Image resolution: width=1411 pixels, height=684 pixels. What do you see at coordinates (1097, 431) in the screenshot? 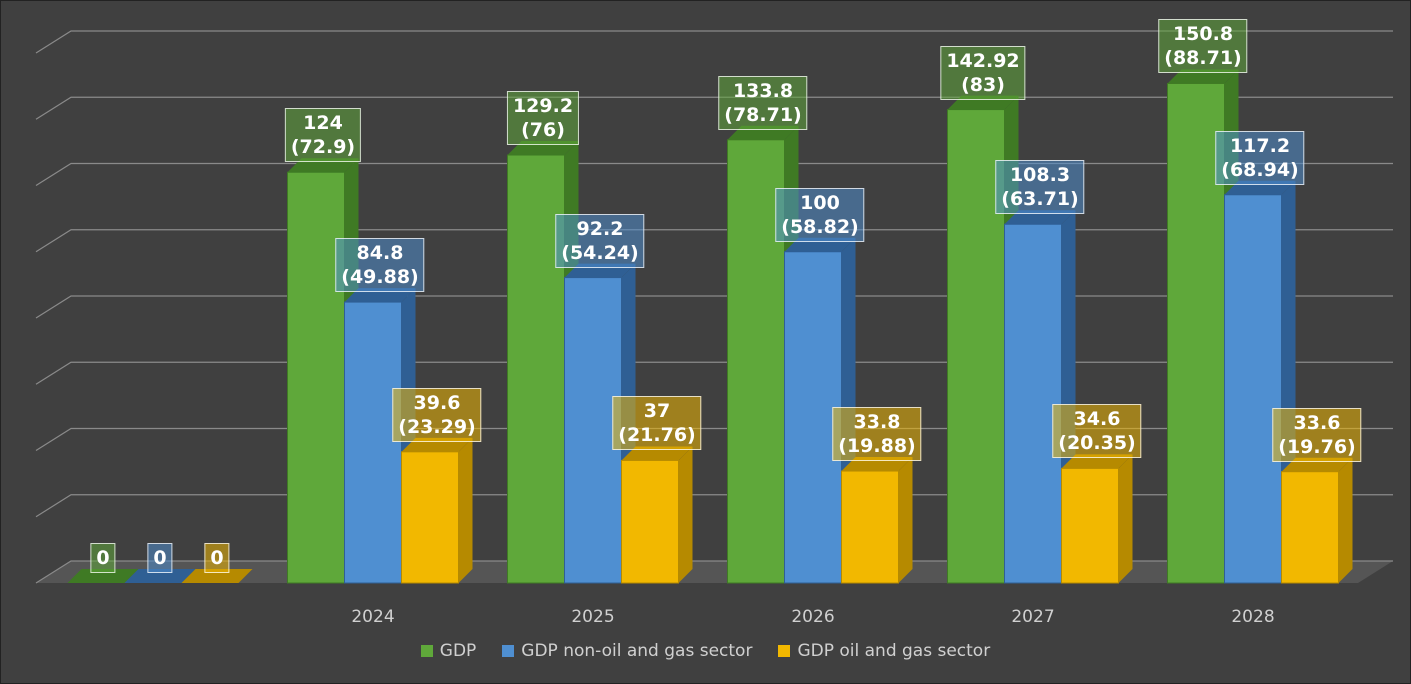
I see `data-label: 34.6 (20.35)` at bounding box center [1097, 431].